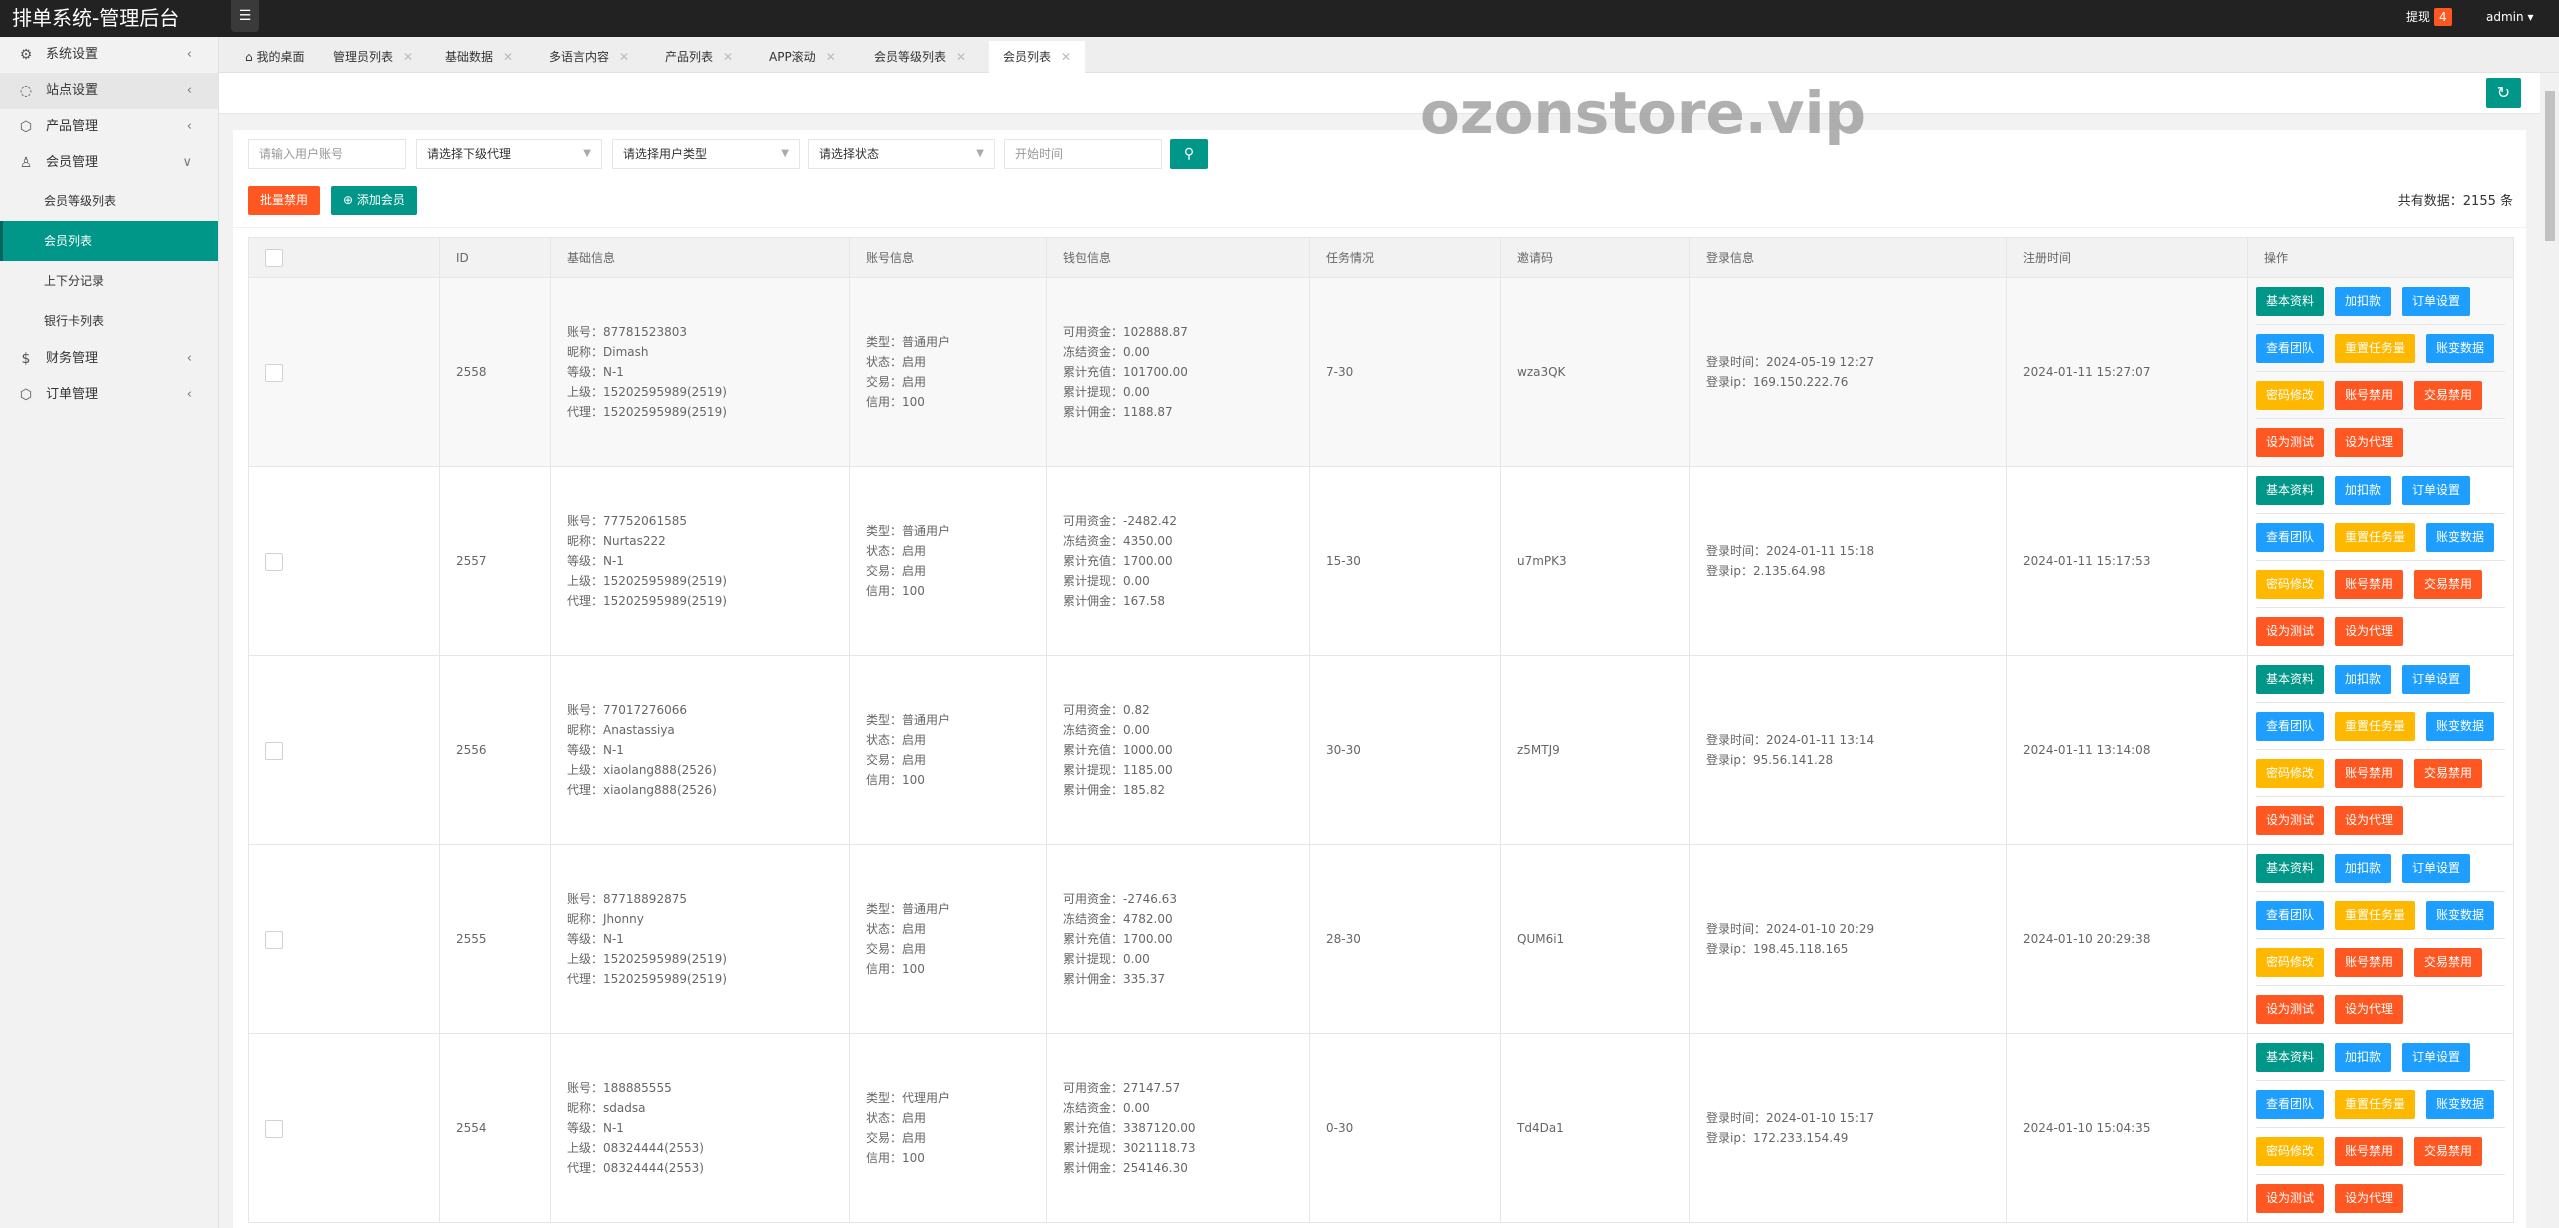  Describe the element at coordinates (109, 241) in the screenshot. I see `sidebar-subitem: 会员列表` at that location.